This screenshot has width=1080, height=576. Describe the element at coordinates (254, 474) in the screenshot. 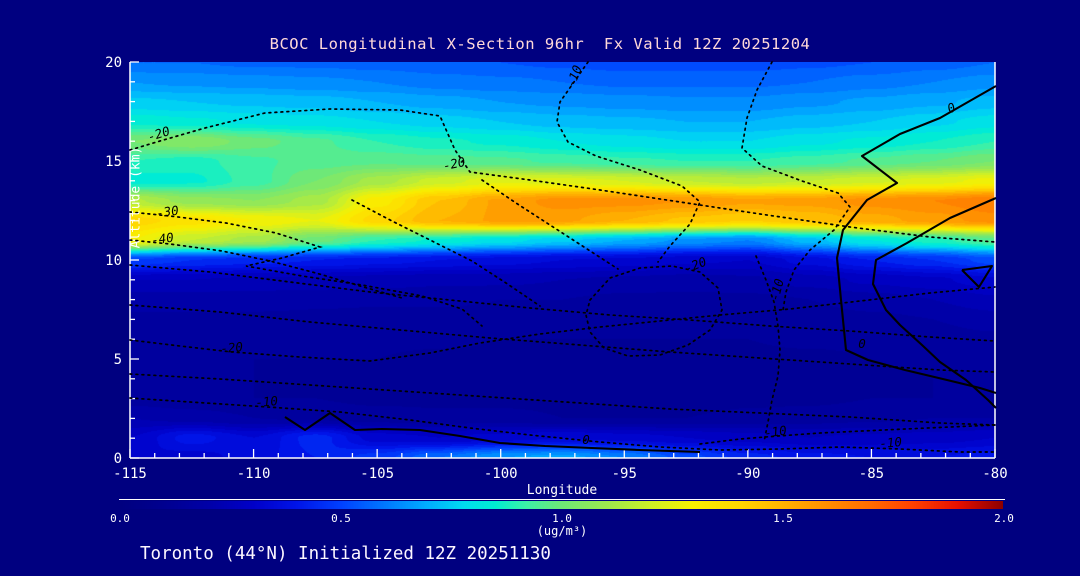

I see `x-tick-label: -110` at that location.